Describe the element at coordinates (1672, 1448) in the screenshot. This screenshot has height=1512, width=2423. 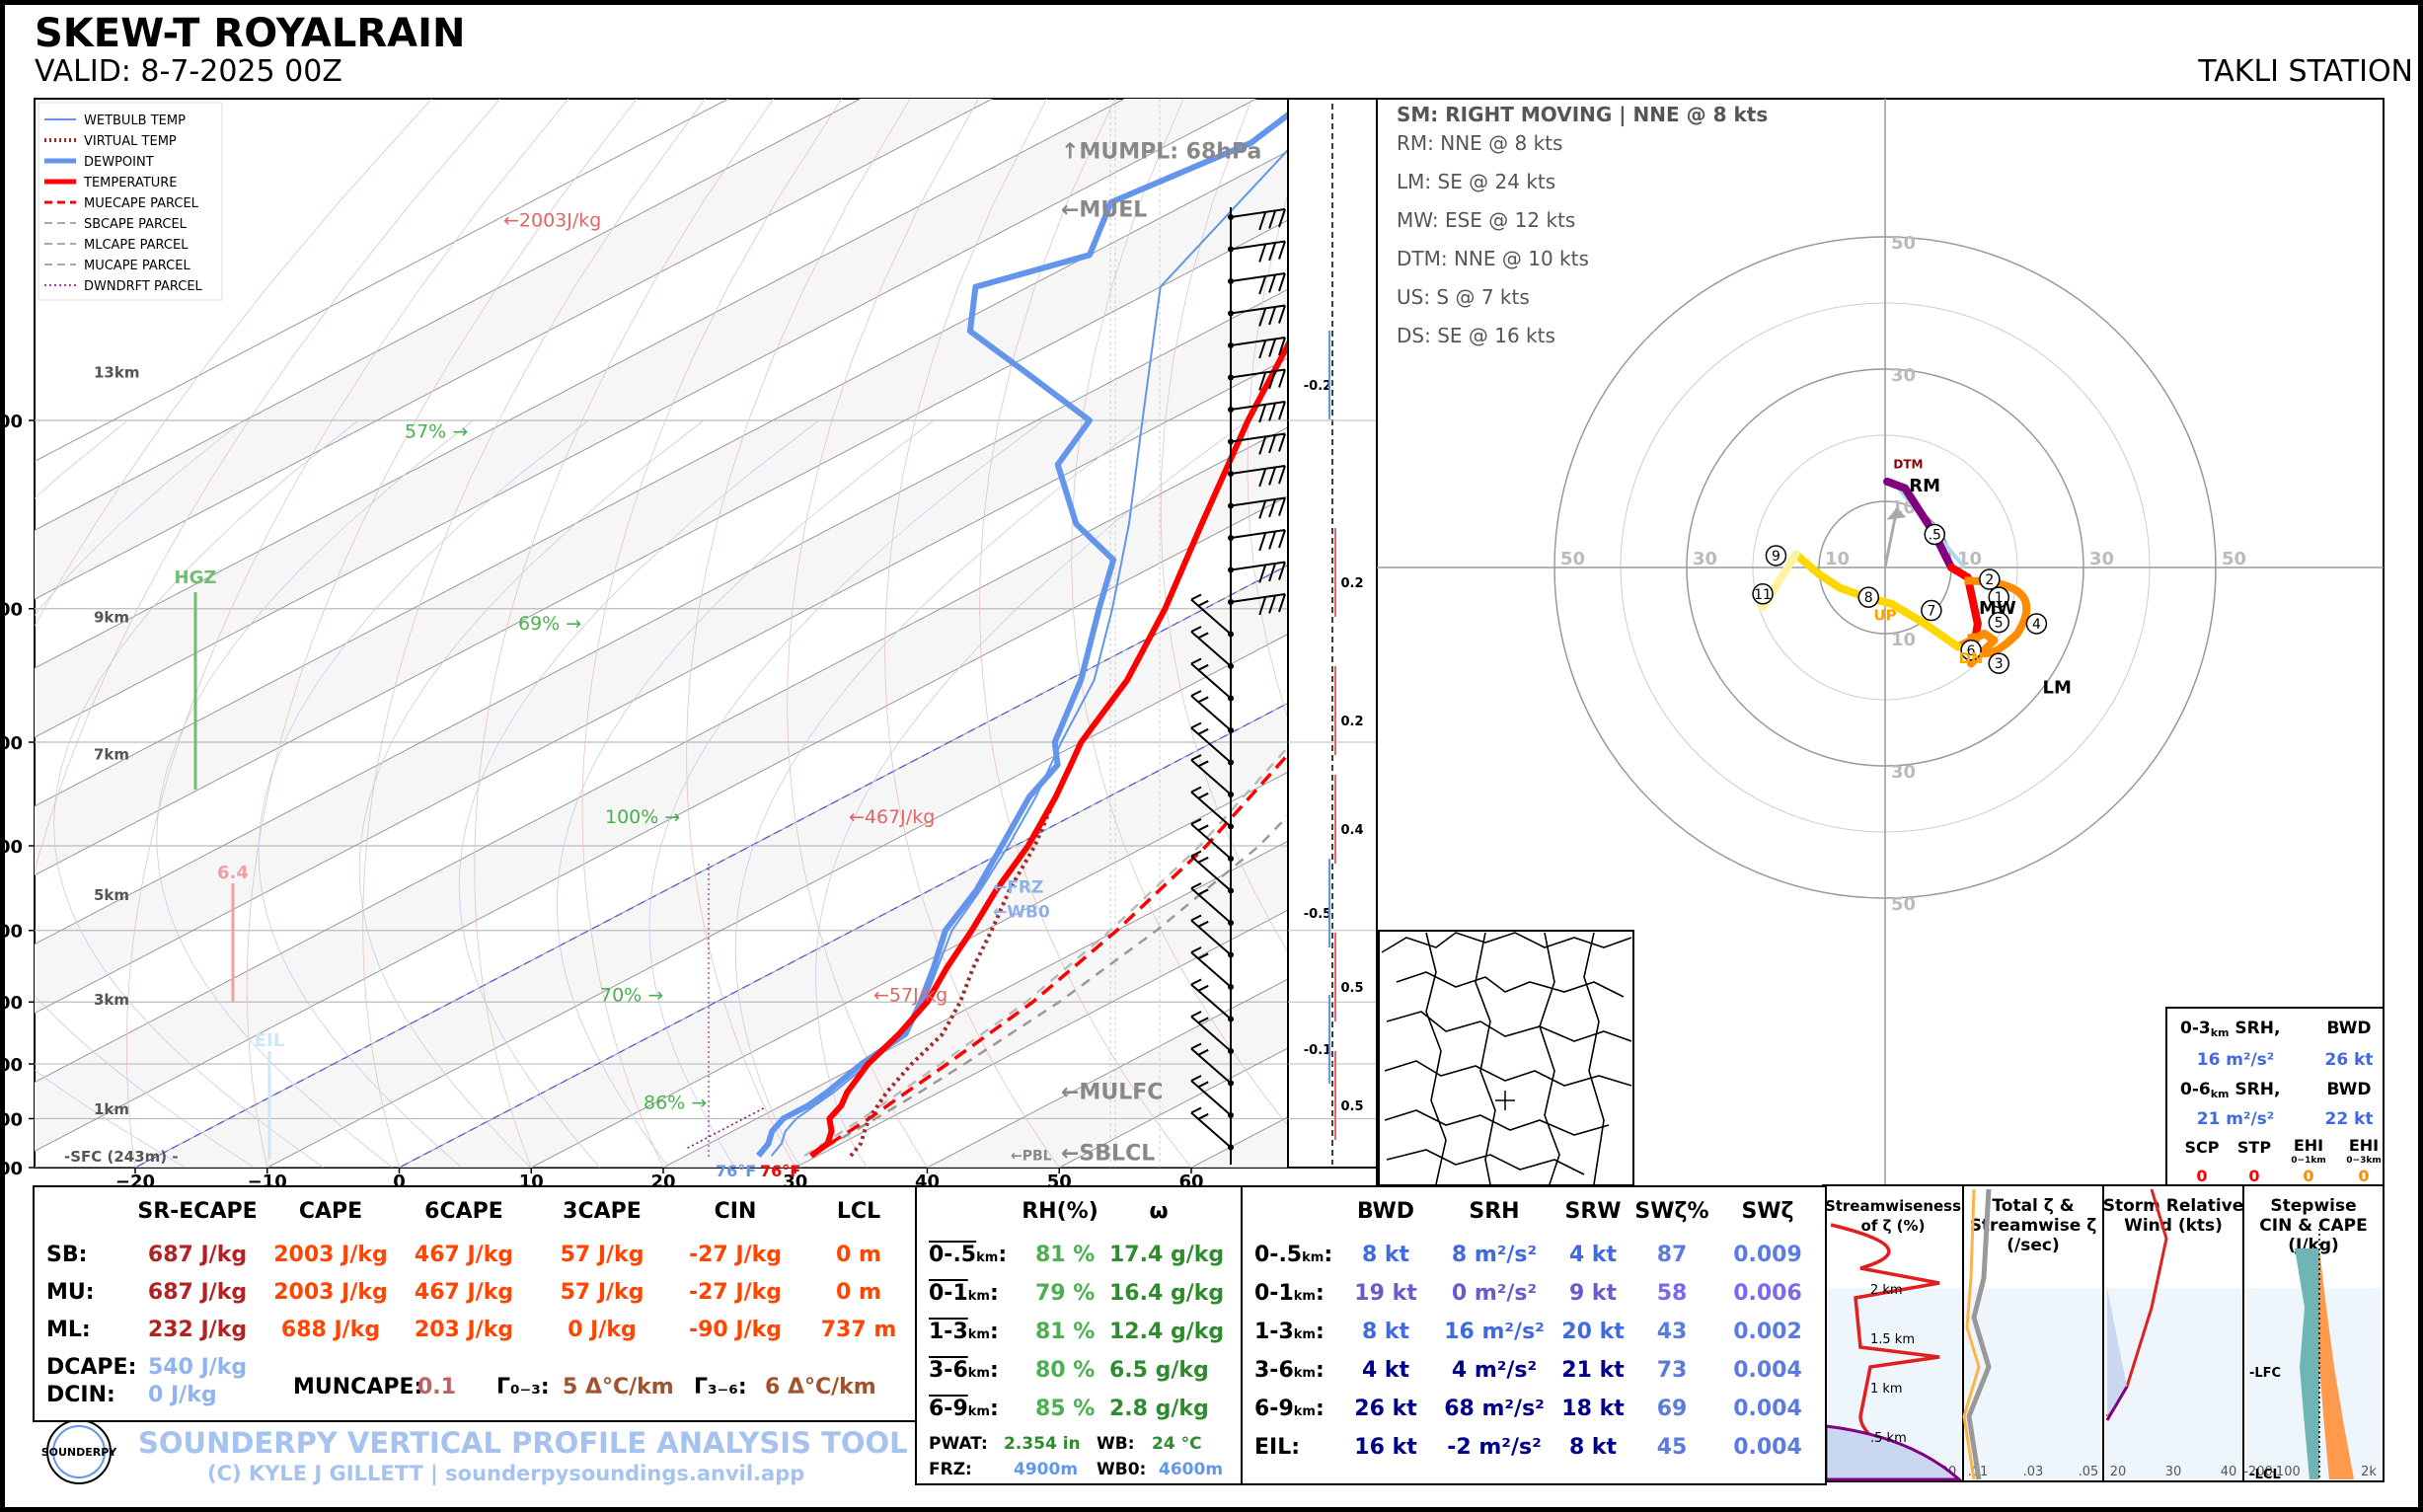
I see `kinematic-cell: 45` at that location.